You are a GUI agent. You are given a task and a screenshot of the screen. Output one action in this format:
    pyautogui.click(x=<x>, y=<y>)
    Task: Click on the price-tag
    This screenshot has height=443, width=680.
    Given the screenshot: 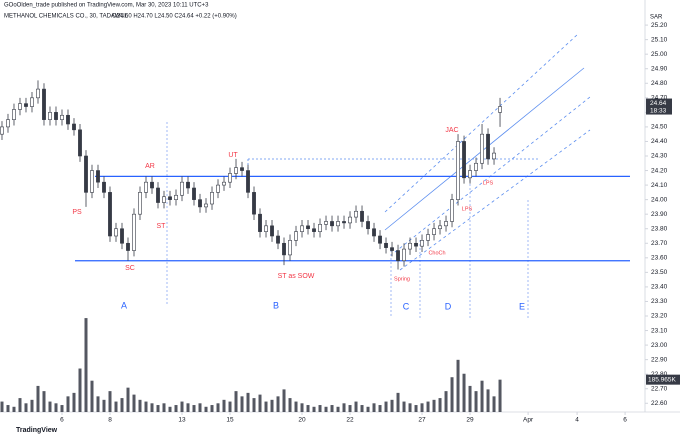 What is the action you would take?
    pyautogui.click(x=659, y=106)
    